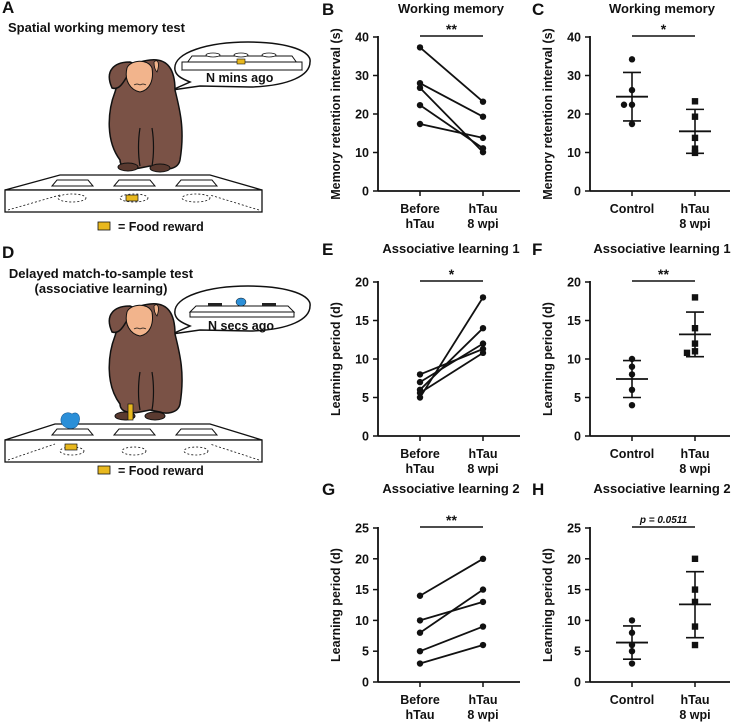 The width and height of the screenshot is (739, 725). I want to click on y-tick-label: 10, so click(574, 621).